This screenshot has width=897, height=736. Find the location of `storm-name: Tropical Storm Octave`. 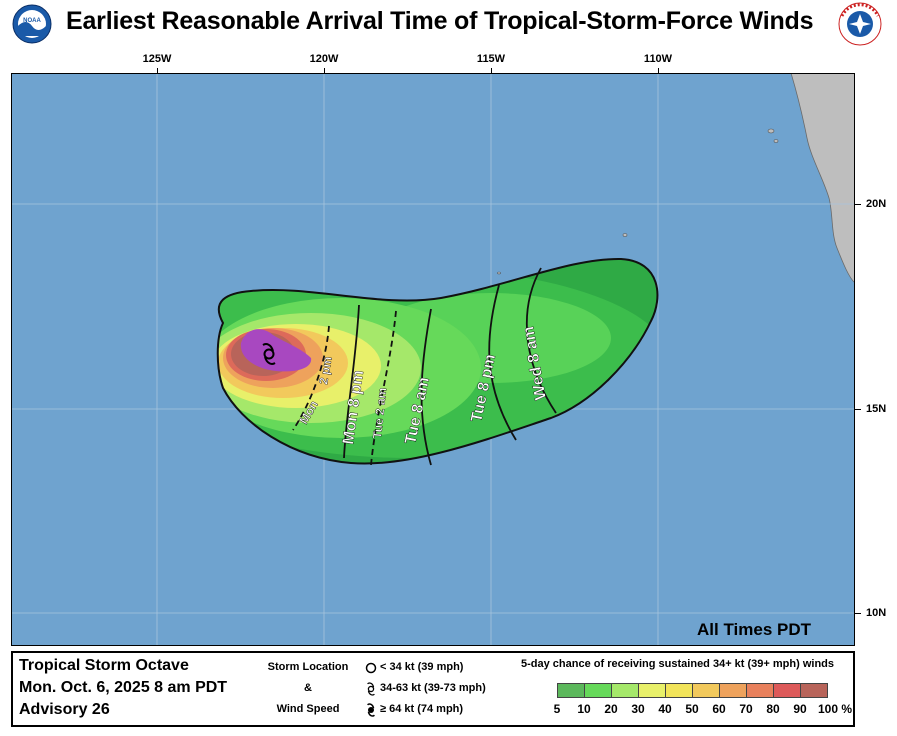

storm-name: Tropical Storm Octave is located at coordinates (104, 665).